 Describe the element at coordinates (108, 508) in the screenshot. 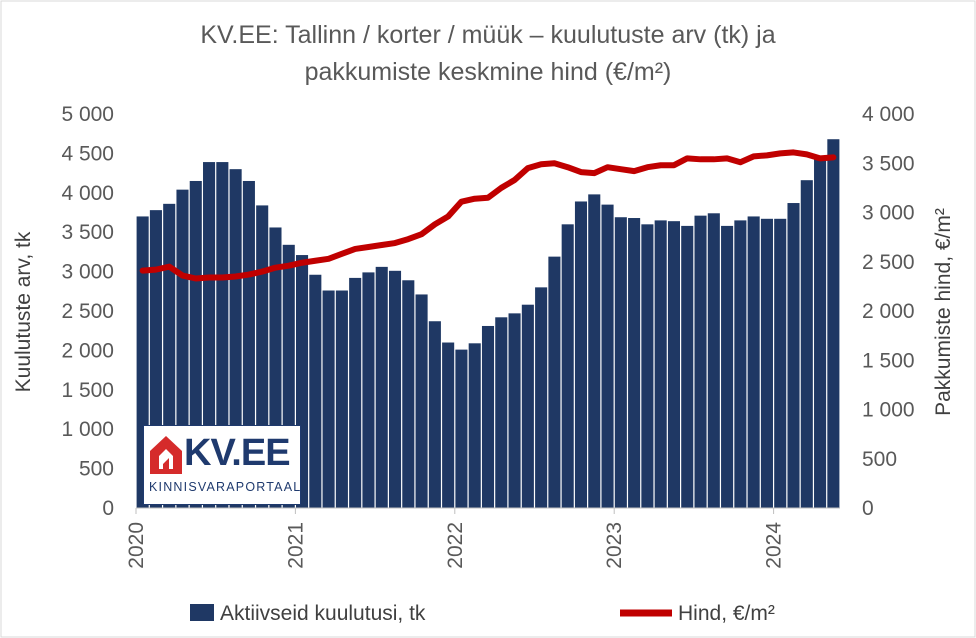

I see `left-tick-label: 0` at that location.